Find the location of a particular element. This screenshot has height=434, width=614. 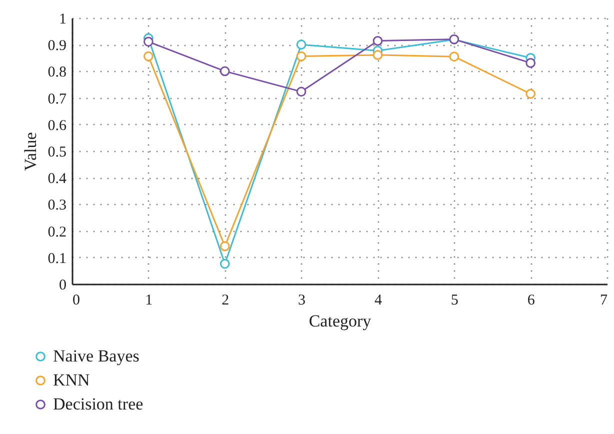

y-tick-label: 0.8 is located at coordinates (57, 72).